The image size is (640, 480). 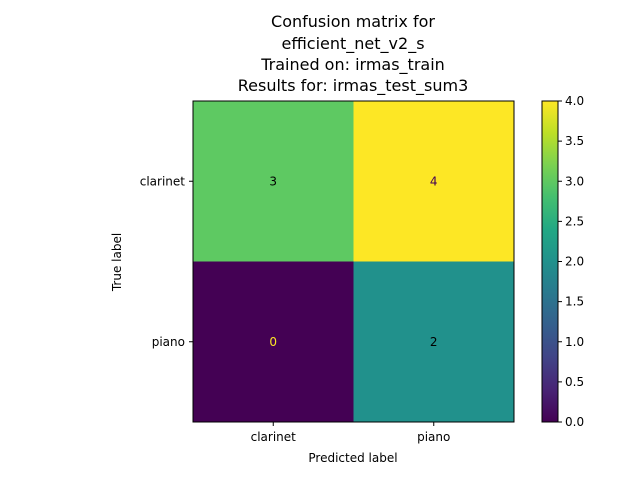 I want to click on colorbar-tick-label: 3.0, so click(x=574, y=181).